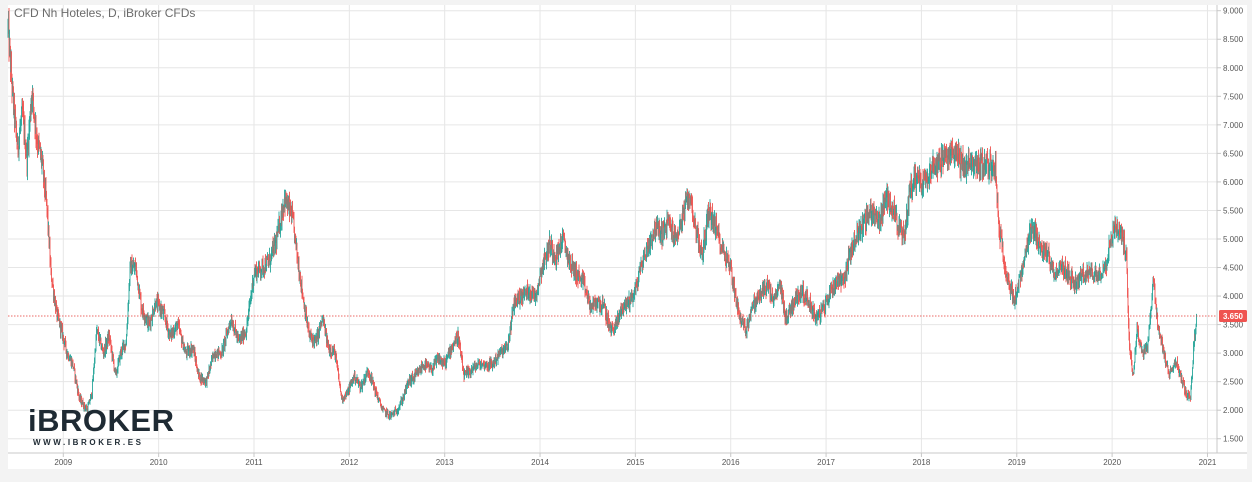  I want to click on y-tick-label: 2.000, so click(1233, 410).